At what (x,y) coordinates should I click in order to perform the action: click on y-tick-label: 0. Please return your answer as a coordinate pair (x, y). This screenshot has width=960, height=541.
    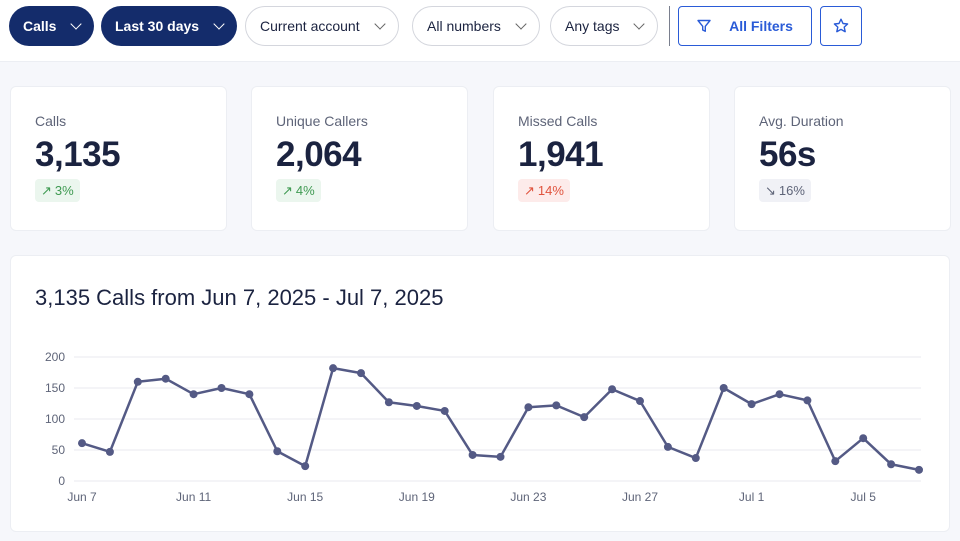
    Looking at the image, I should click on (61, 481).